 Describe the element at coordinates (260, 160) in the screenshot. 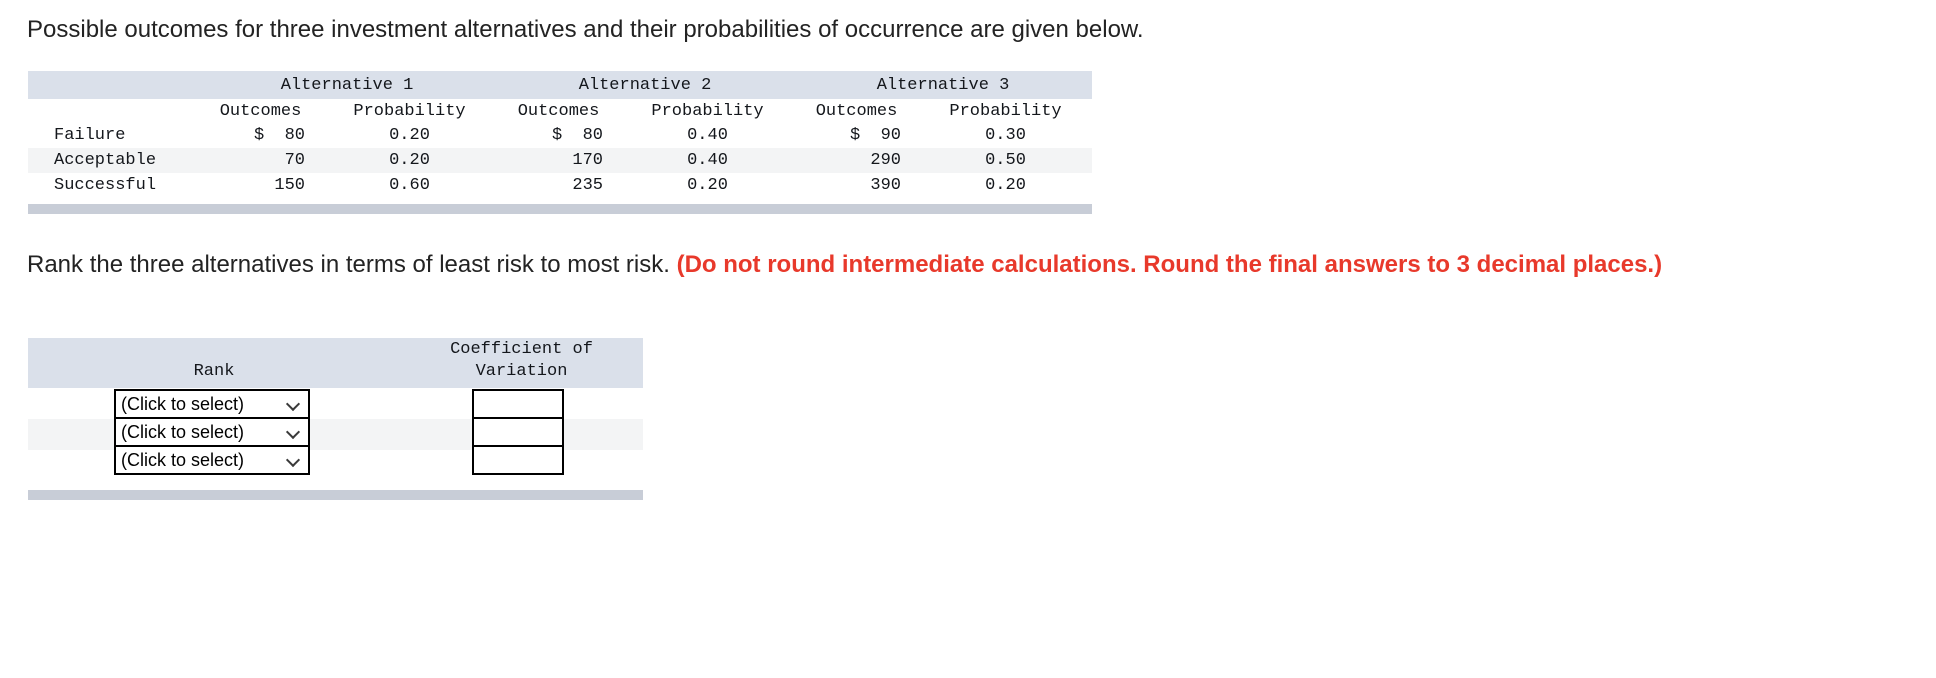

I see `outcome-cell: 70` at that location.